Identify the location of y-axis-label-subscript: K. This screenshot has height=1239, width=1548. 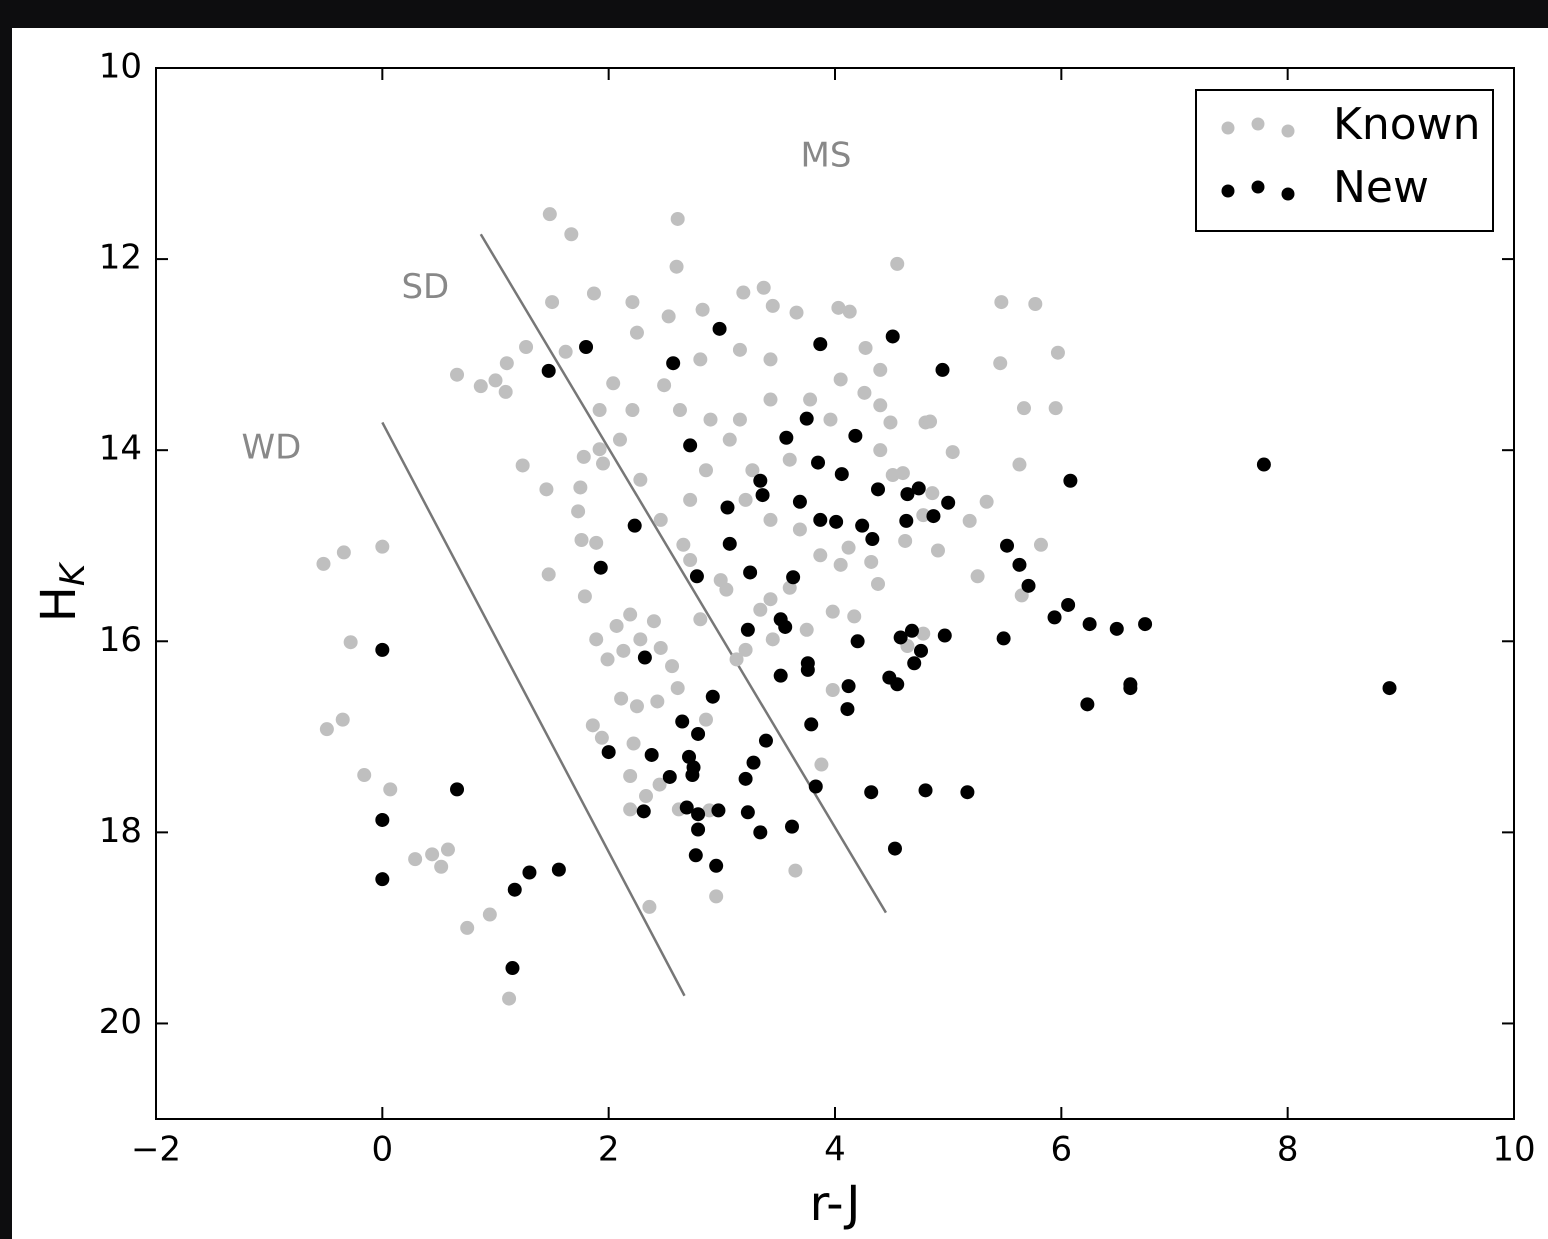
(73, 573).